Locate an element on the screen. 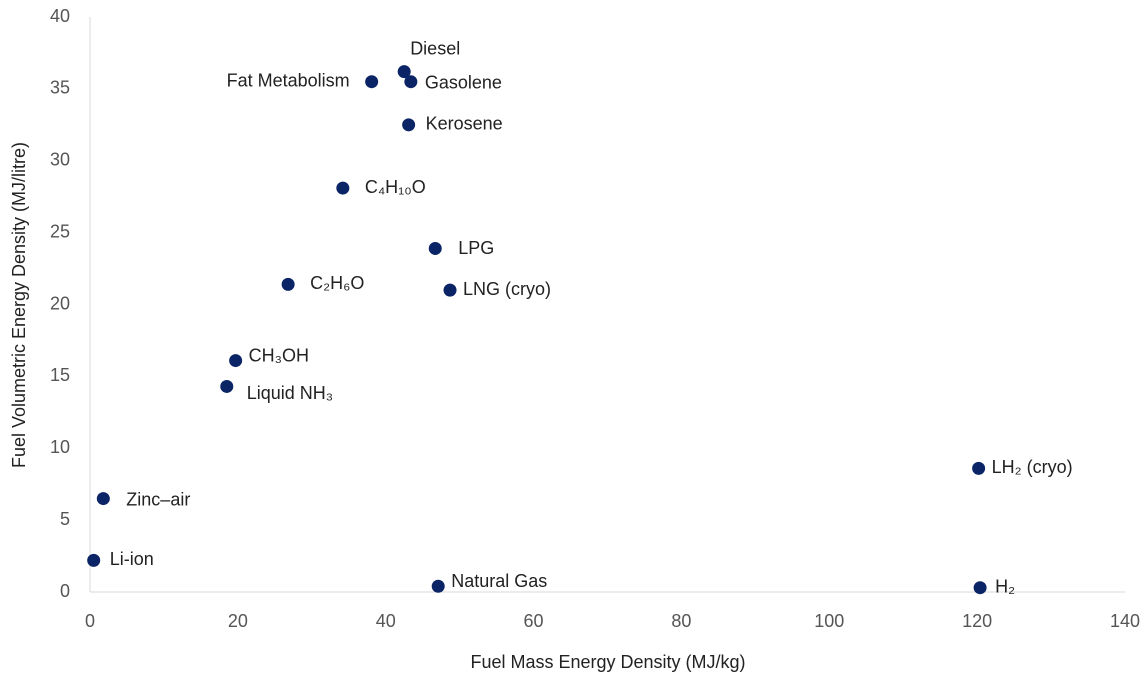 The height and width of the screenshot is (678, 1147). x-tick-label: 80 is located at coordinates (681, 621).